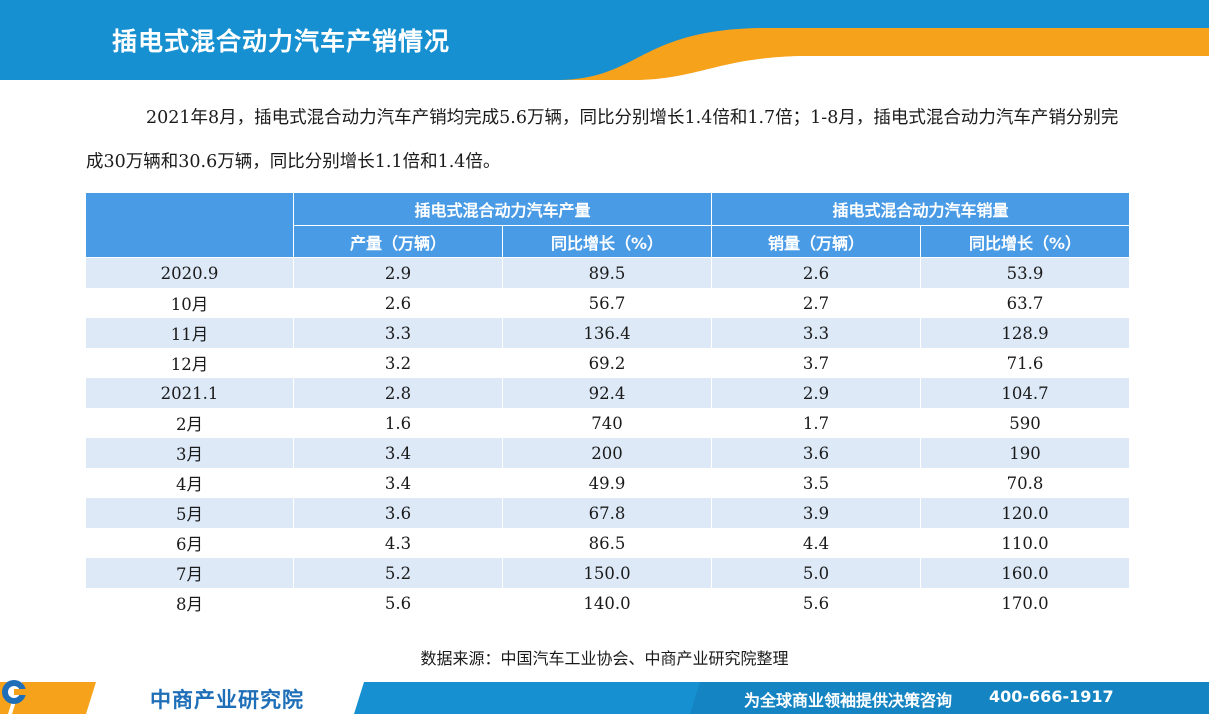 The image size is (1209, 718). Describe the element at coordinates (816, 543) in the screenshot. I see `sales-volume-cell: 4.4` at that location.